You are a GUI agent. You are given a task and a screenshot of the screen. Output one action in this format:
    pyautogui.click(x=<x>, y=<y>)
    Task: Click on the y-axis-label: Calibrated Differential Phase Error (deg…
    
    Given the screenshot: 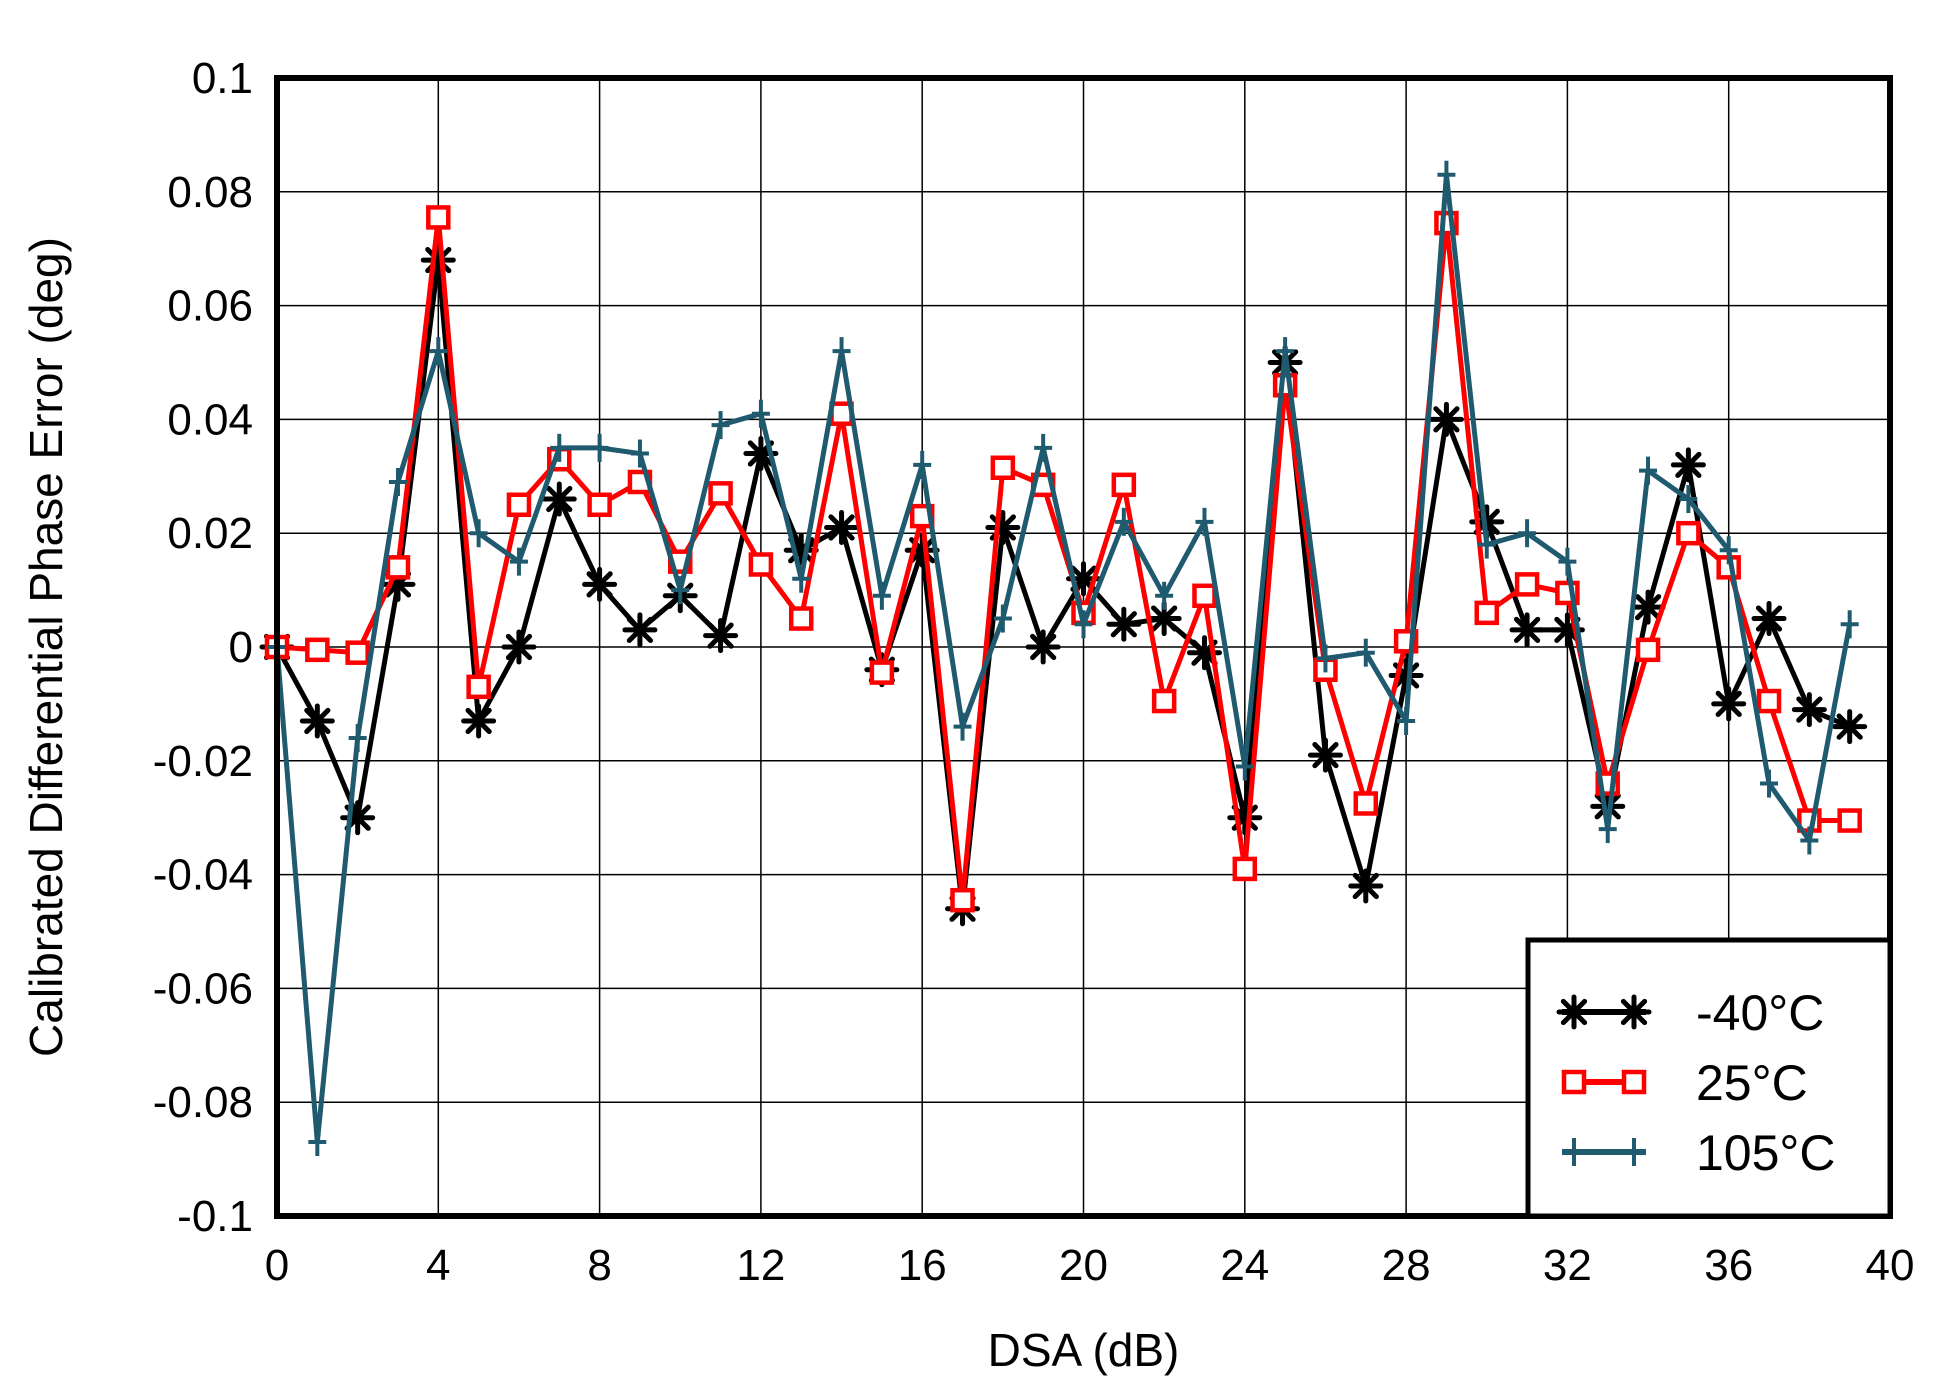 What is the action you would take?
    pyautogui.click(x=46, y=647)
    